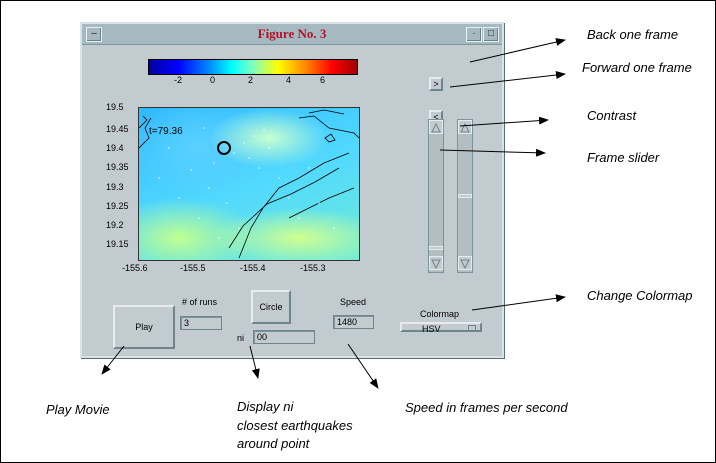 The height and width of the screenshot is (463, 716). What do you see at coordinates (612, 115) in the screenshot?
I see `annotation-contrast: Contrast` at bounding box center [612, 115].